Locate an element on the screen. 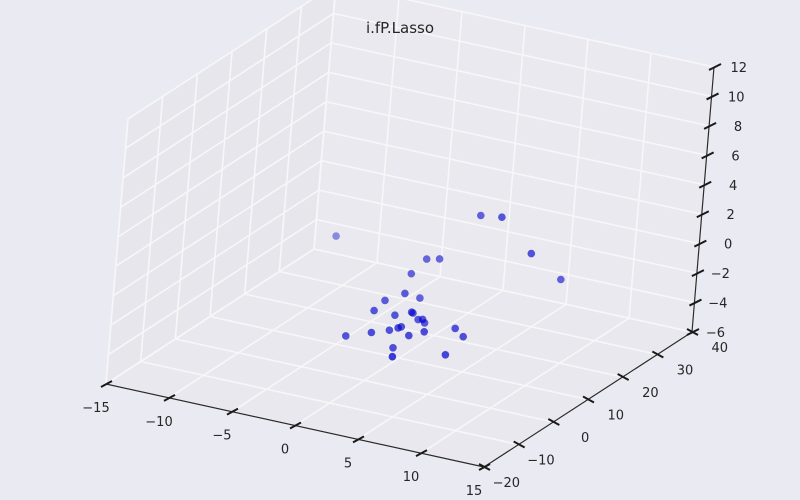  z-tick-label: −6 is located at coordinates (715, 333).